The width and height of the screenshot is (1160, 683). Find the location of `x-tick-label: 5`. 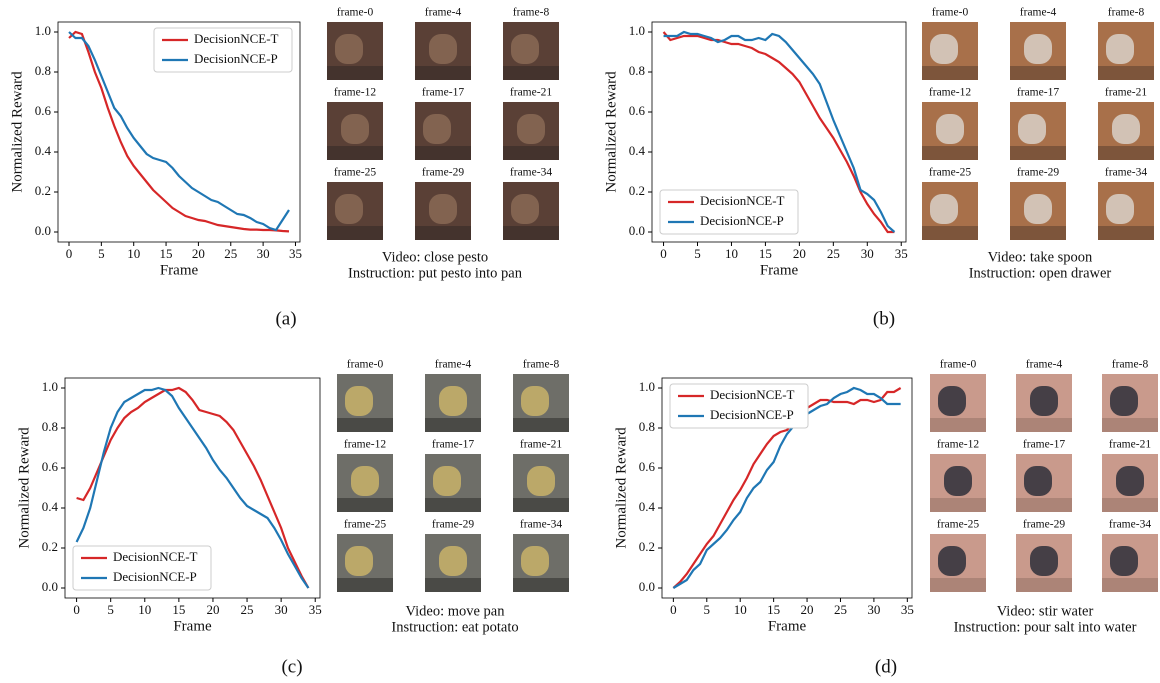

x-tick-label: 5 is located at coordinates (101, 253).